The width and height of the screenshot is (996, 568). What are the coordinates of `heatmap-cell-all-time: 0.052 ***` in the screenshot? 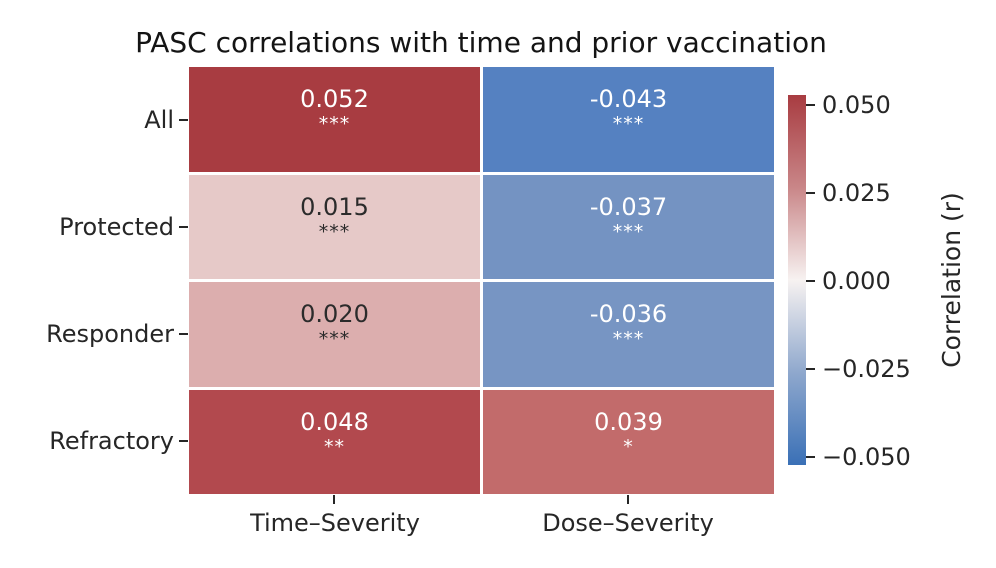 It's located at (334, 119).